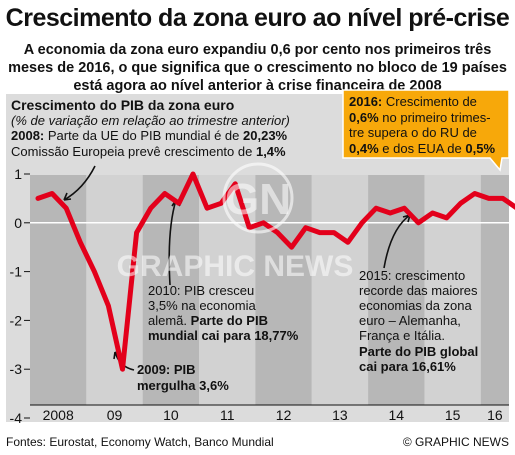 This screenshot has height=455, width=515. What do you see at coordinates (422, 148) in the screenshot?
I see `callout-2016-line-4: 0,4% e dos EUA de 0,5%` at bounding box center [422, 148].